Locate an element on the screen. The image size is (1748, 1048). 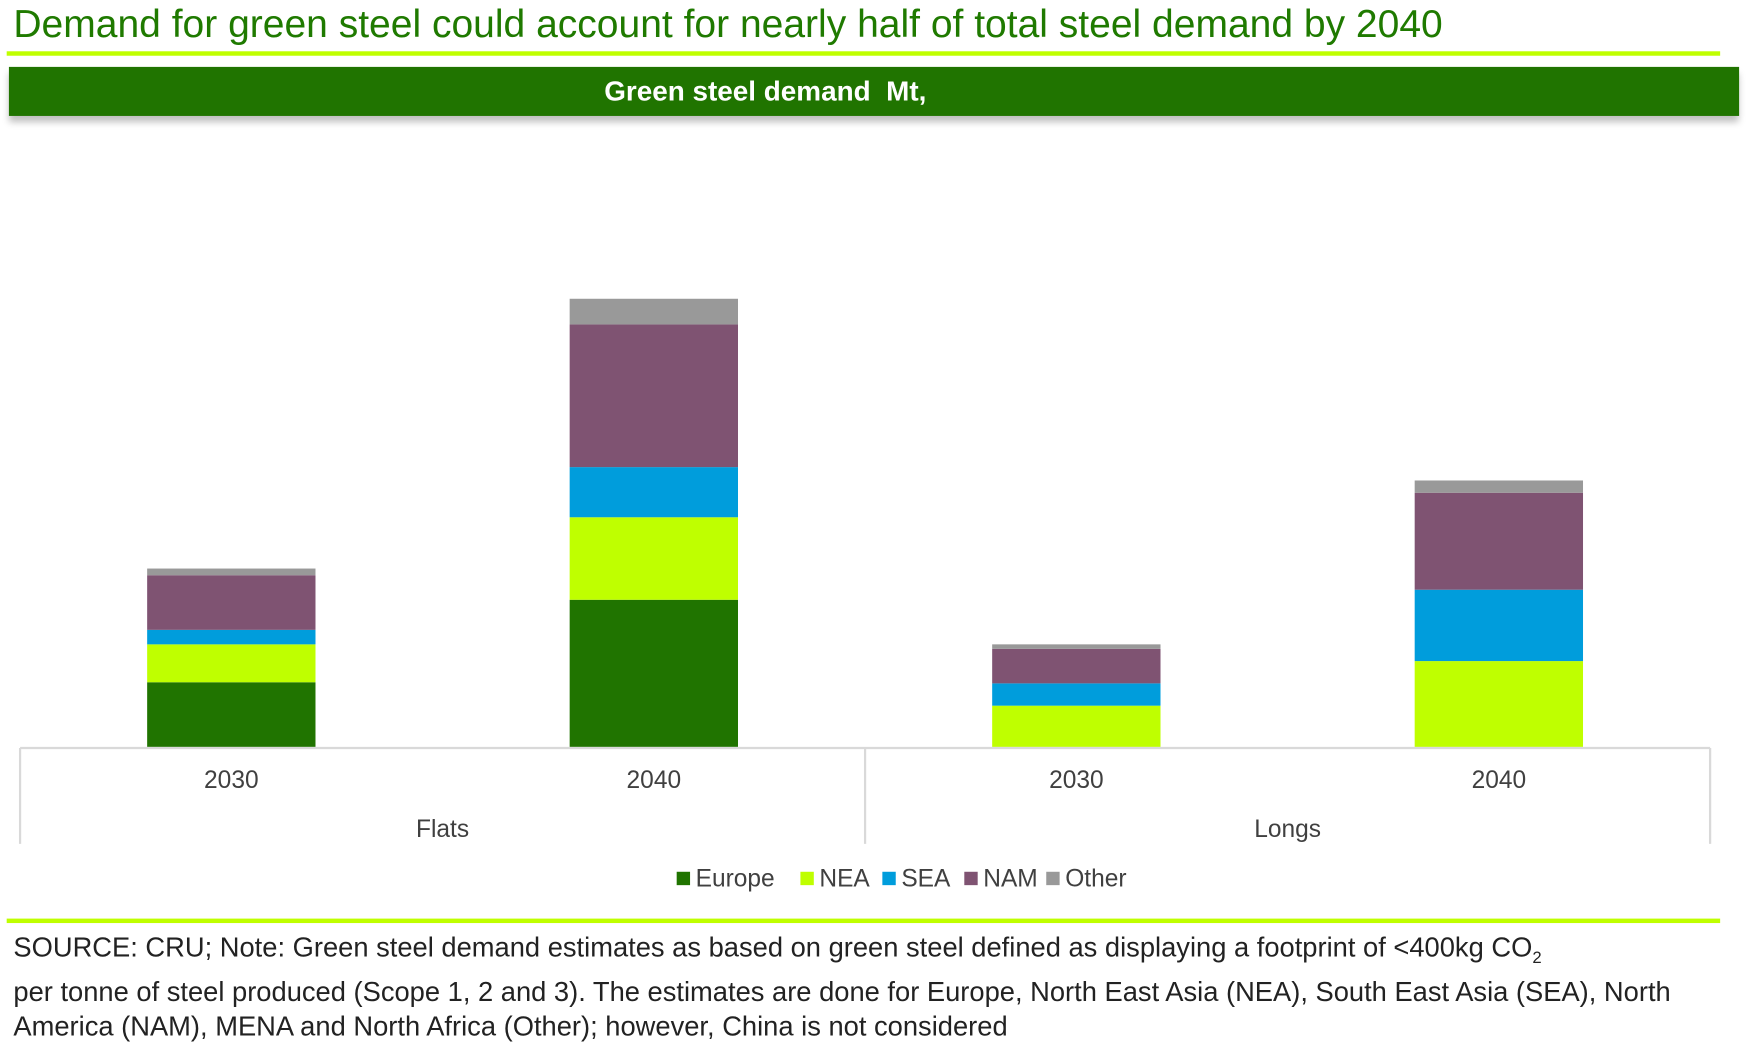
legend-swatch-nam is located at coordinates (971, 878).